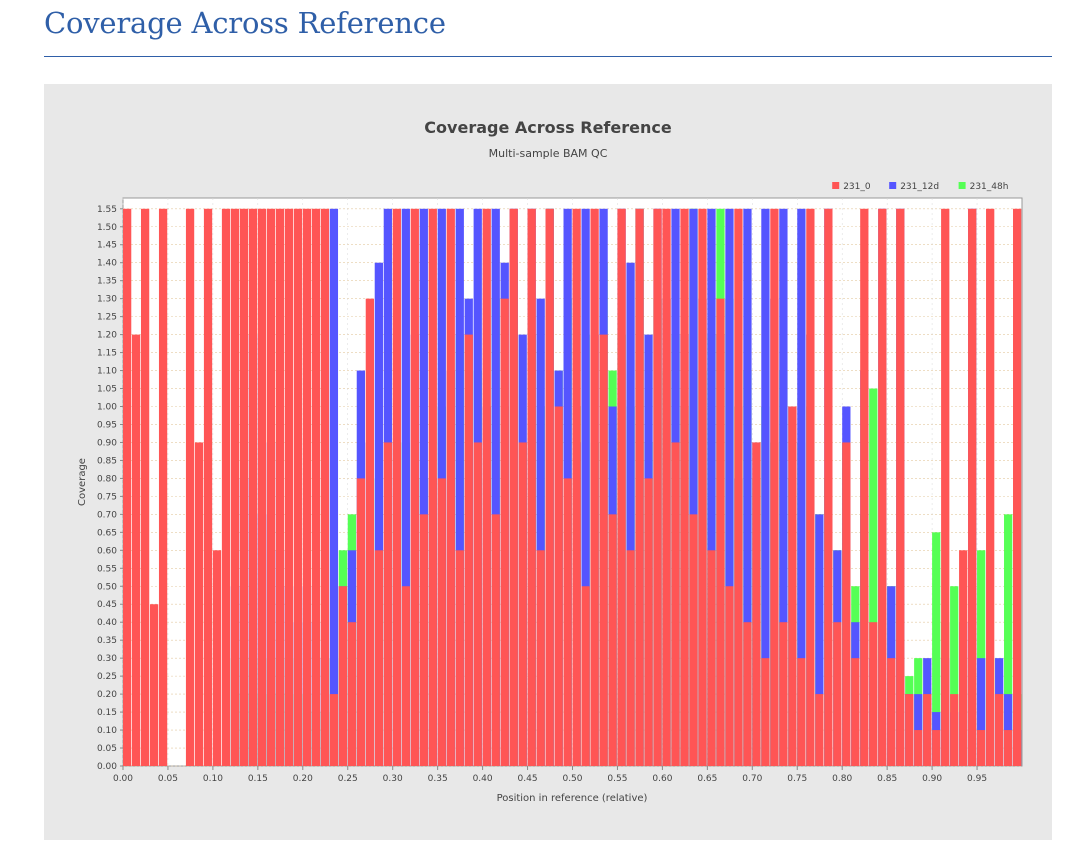 The width and height of the screenshot is (1080, 863). Describe the element at coordinates (107, 587) in the screenshot. I see `y-tick-label: 0.50` at that location.